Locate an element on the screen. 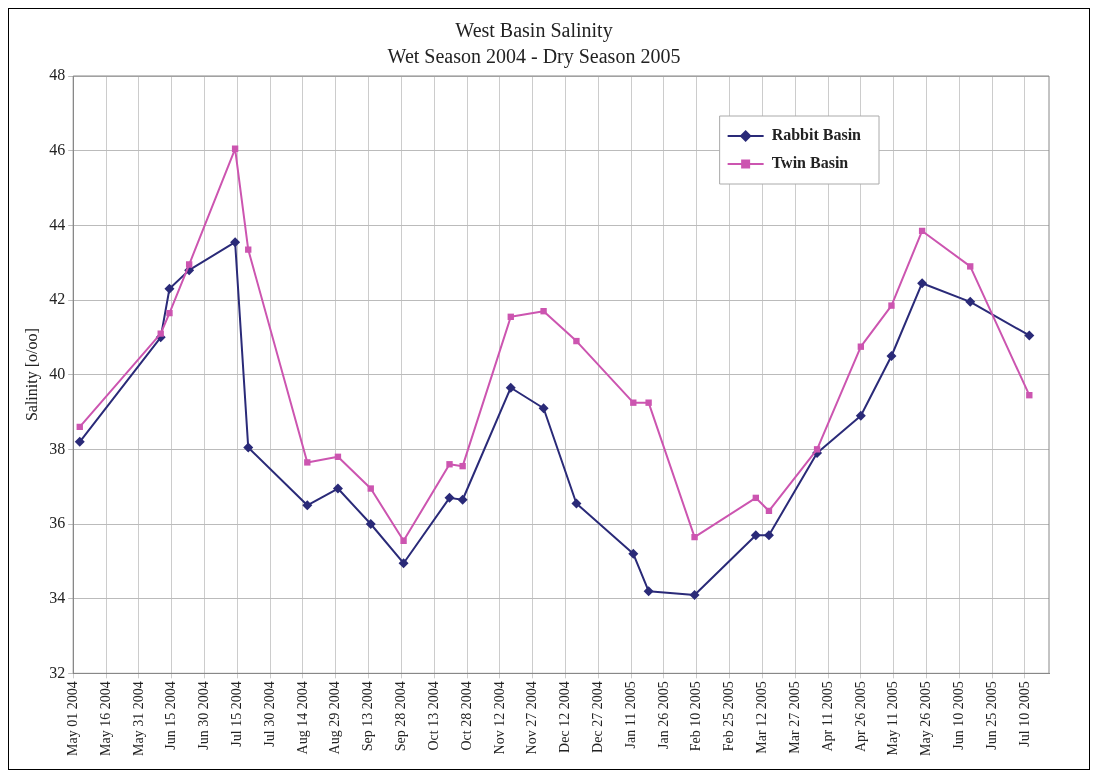  x-tick-label: Apr 11 2005 is located at coordinates (827, 716).